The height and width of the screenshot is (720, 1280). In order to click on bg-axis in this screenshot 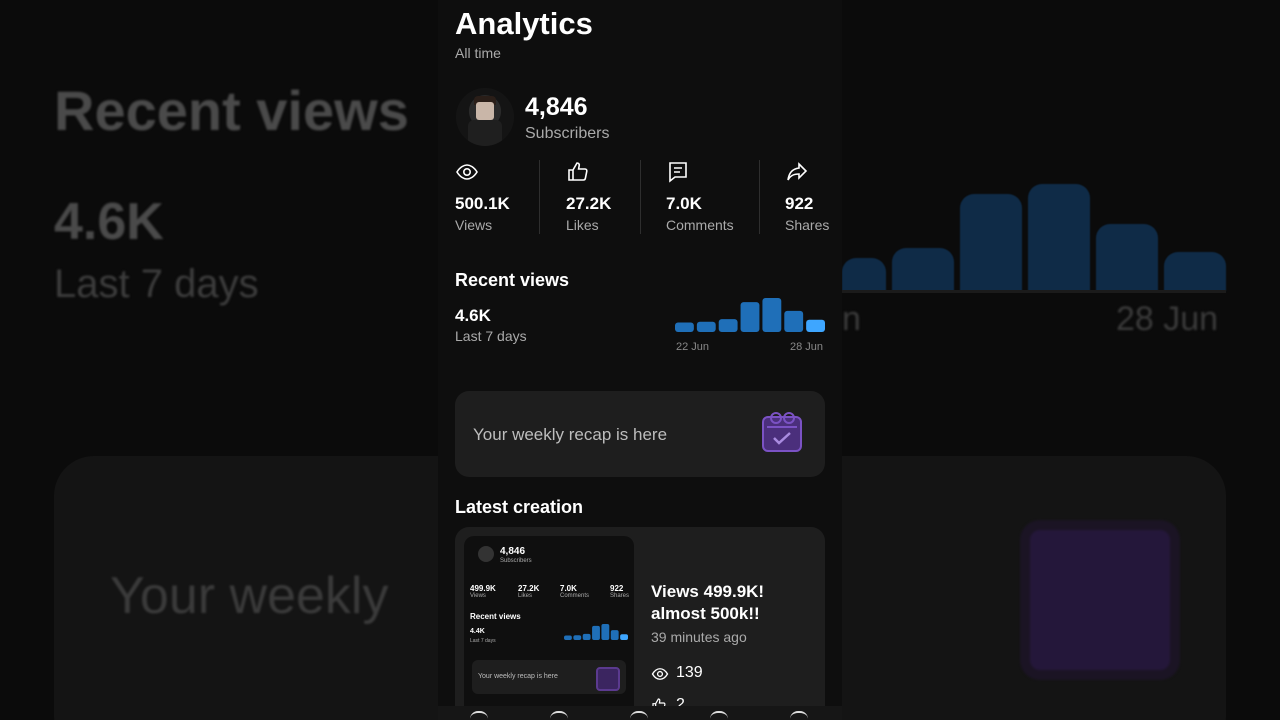, I will do `click(1034, 291)`.